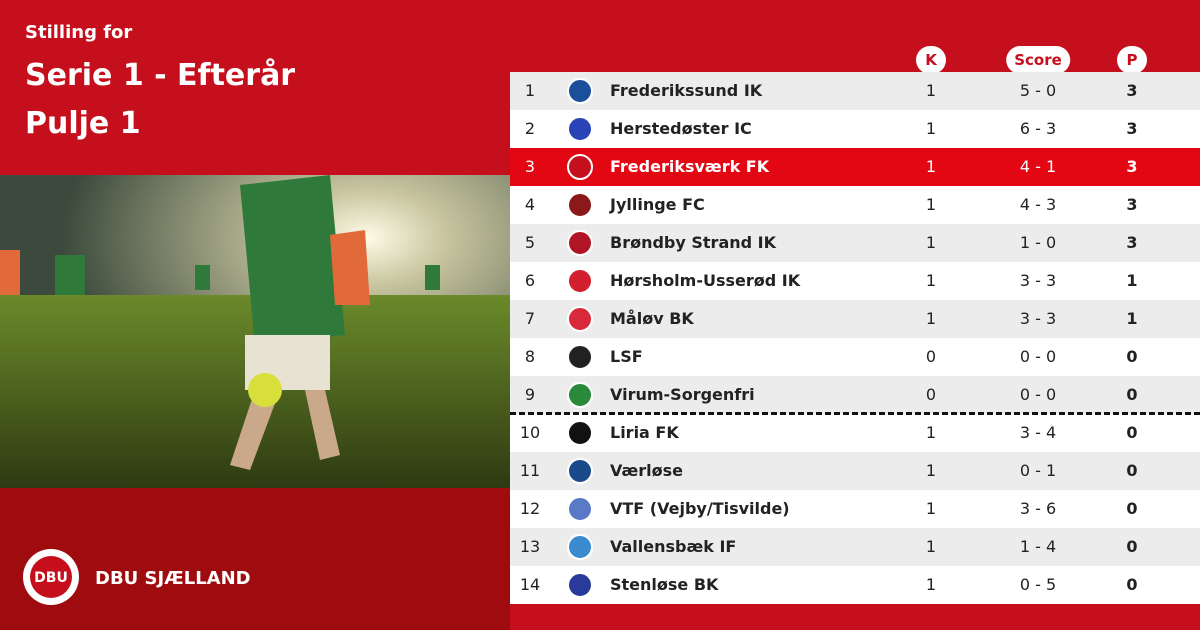 This screenshot has width=1200, height=630. I want to click on column-header: P, so click(1132, 60).